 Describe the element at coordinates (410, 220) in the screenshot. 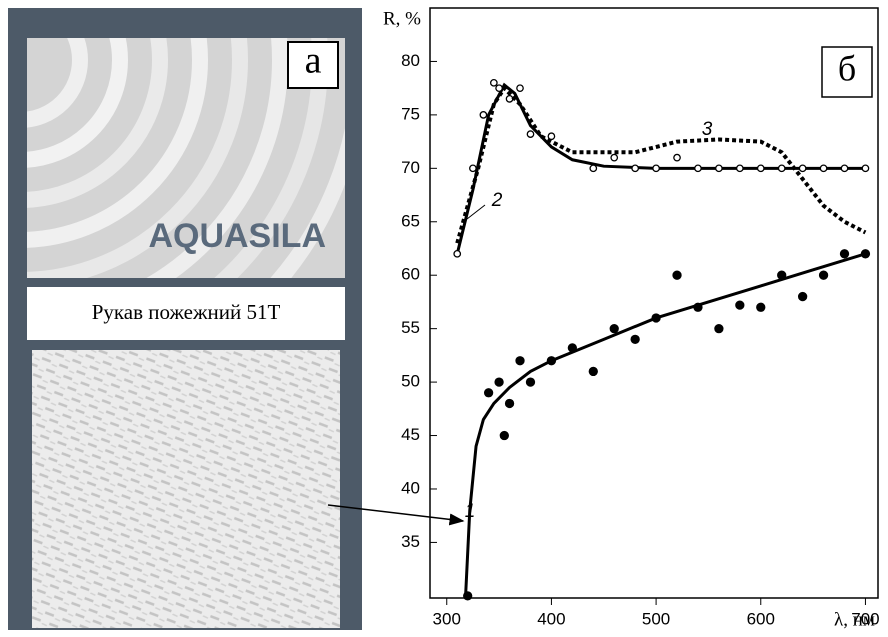

I see `y-tick-label: 65` at that location.